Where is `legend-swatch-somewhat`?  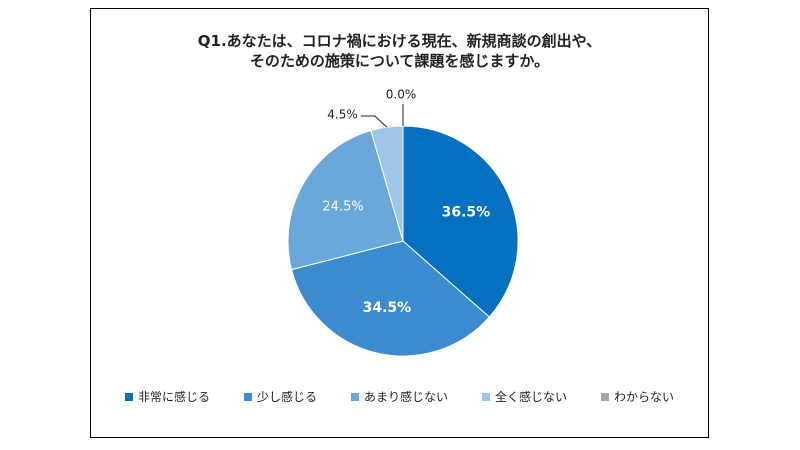
legend-swatch-somewhat is located at coordinates (247, 396).